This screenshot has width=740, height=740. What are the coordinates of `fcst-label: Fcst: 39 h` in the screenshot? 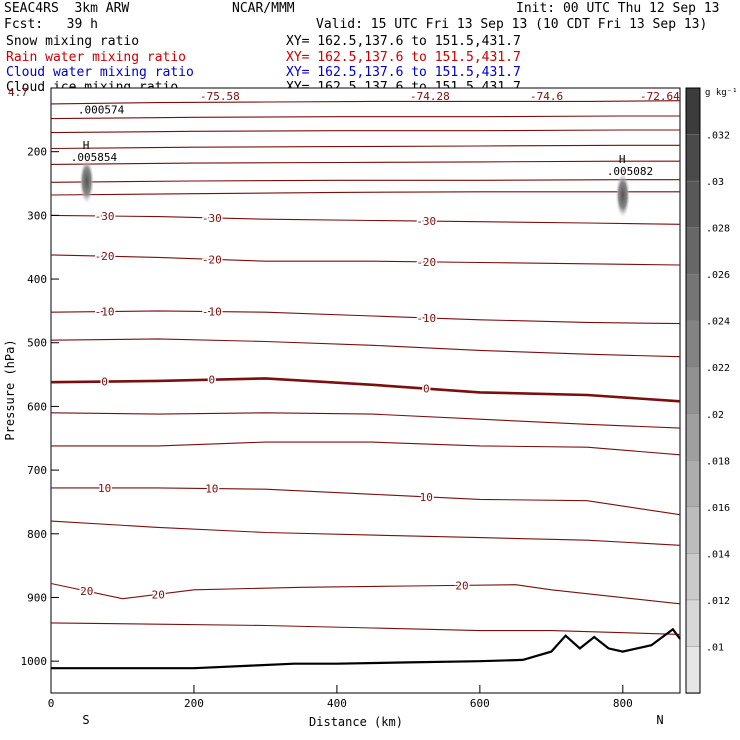 It's located at (51, 24).